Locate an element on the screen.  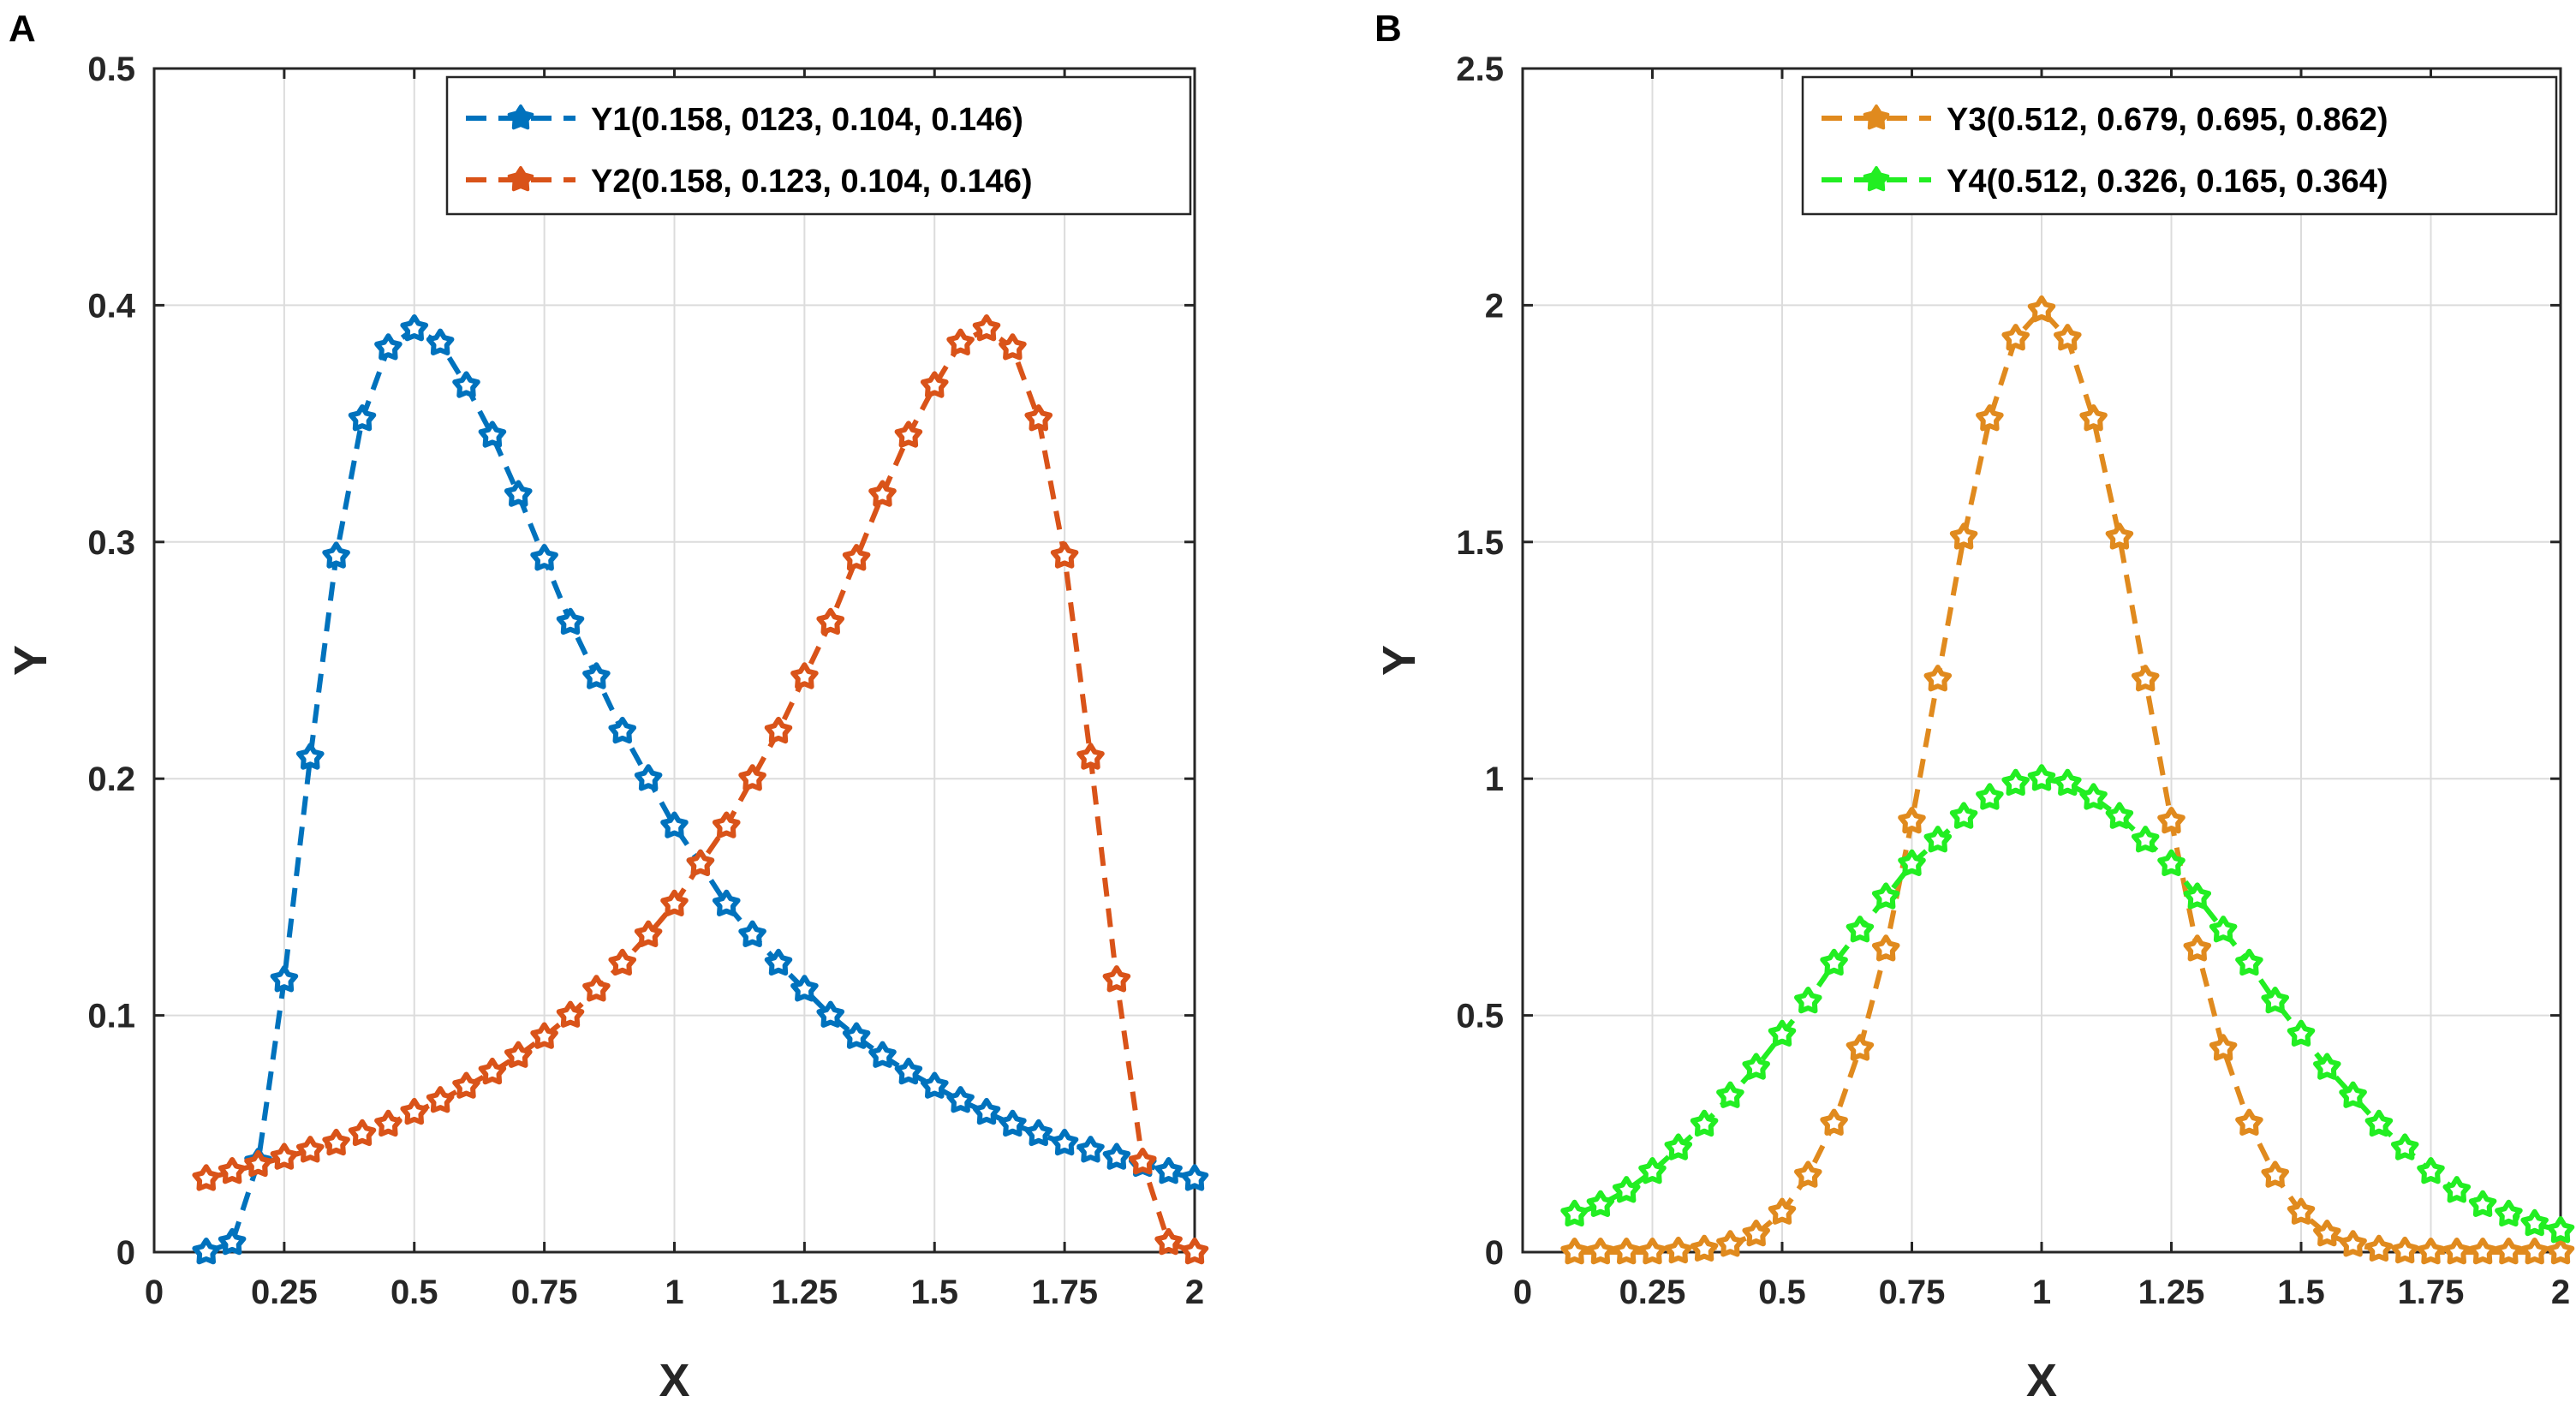
y-tick-label: 1.5 is located at coordinates (1480, 543).